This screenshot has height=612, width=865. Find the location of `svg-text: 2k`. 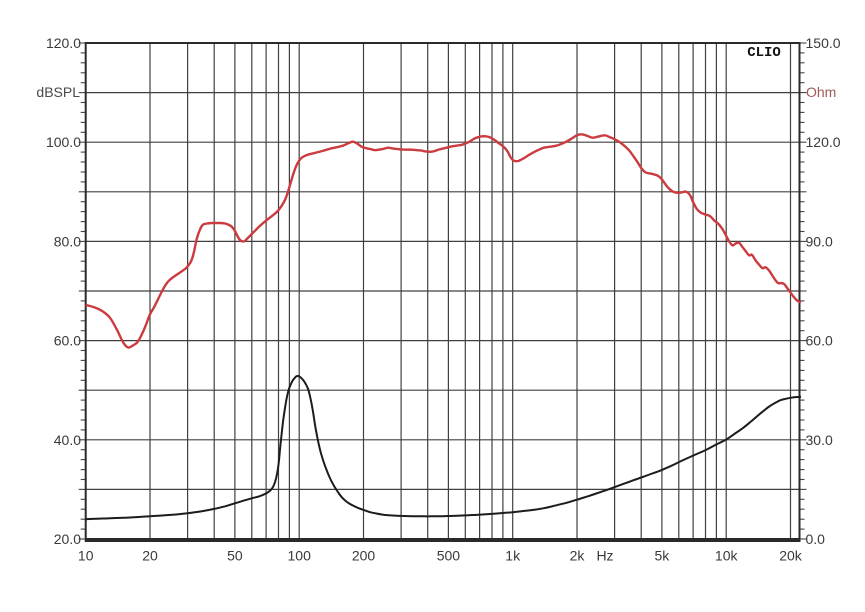

svg-text: 2k is located at coordinates (578, 556).